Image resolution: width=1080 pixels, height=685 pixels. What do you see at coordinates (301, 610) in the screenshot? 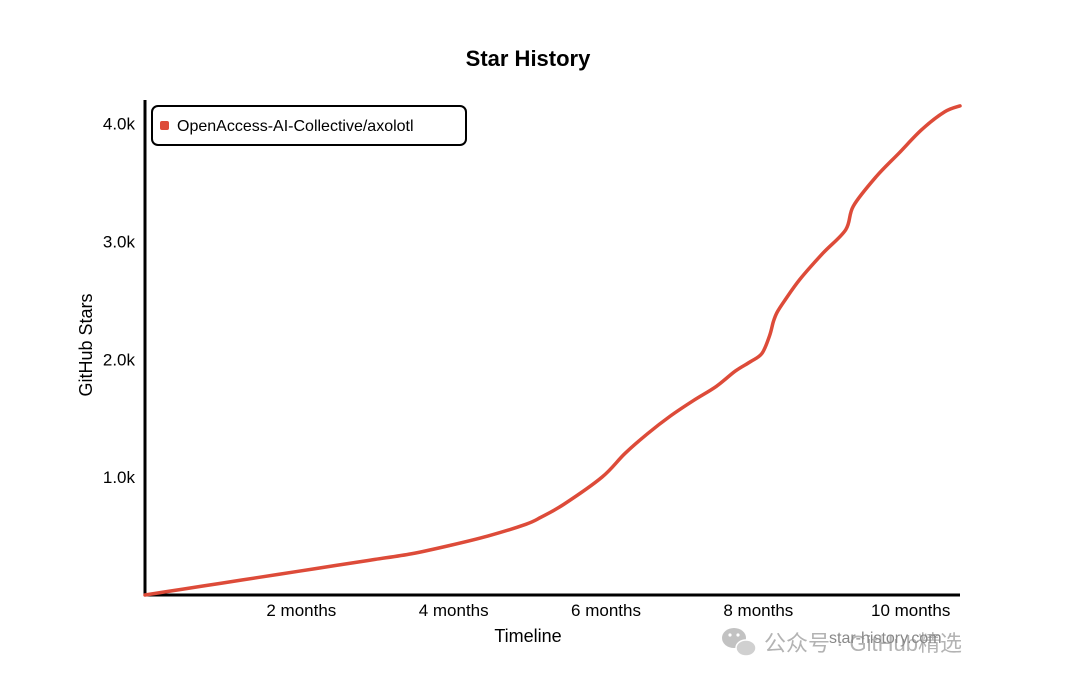
I see `x-tick-label: 2 months` at bounding box center [301, 610].